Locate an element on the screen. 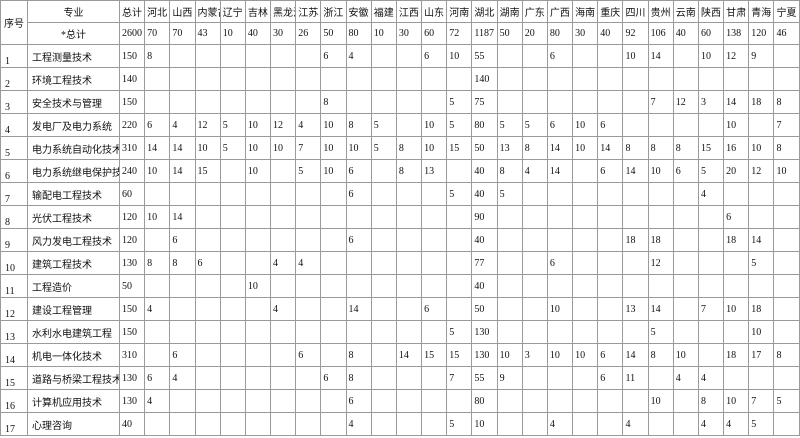 The image size is (800, 438). row-number: 1 is located at coordinates (14, 56).